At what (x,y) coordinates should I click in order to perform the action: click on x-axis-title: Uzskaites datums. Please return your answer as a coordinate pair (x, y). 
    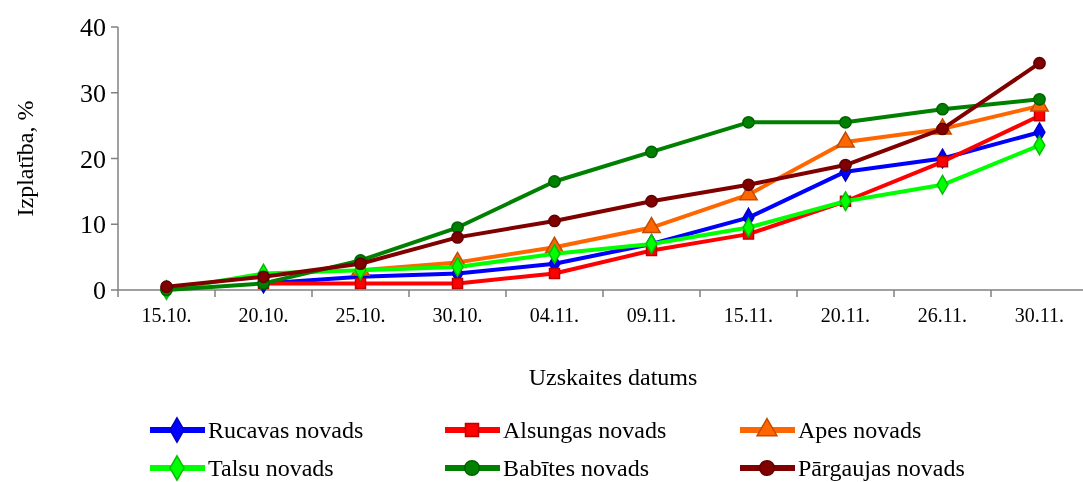
    Looking at the image, I should click on (613, 377).